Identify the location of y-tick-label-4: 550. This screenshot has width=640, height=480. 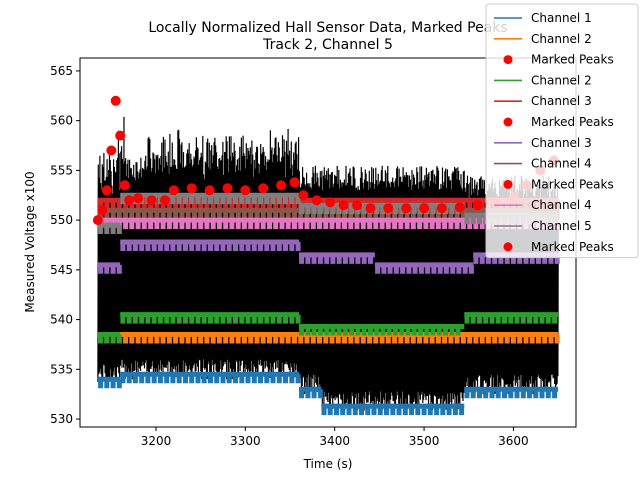
(61, 220).